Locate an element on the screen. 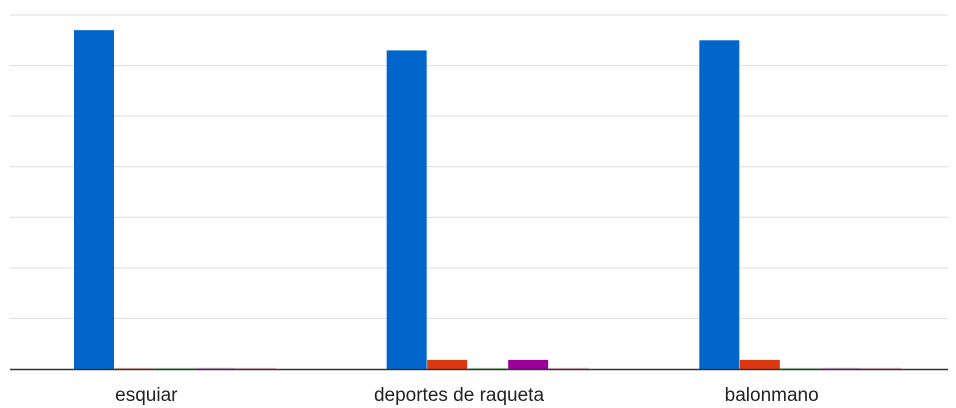 This screenshot has height=408, width=956. category-label-balonmano: balonmano is located at coordinates (772, 395).